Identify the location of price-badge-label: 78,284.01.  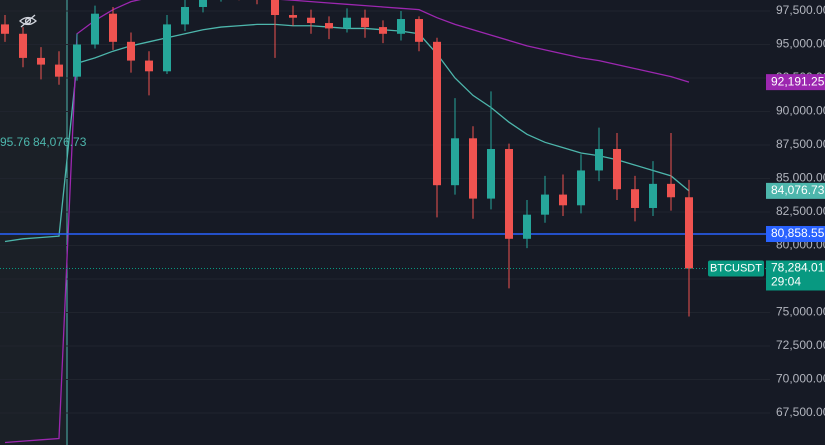
(798, 268).